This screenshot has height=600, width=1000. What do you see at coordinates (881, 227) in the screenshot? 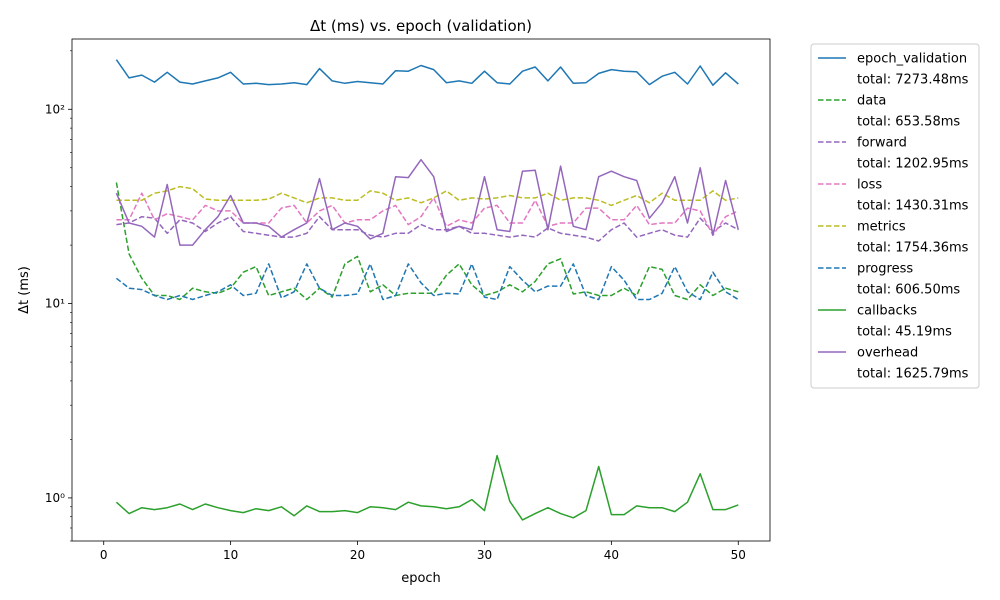
I see `legend-series-name: metrics` at bounding box center [881, 227].